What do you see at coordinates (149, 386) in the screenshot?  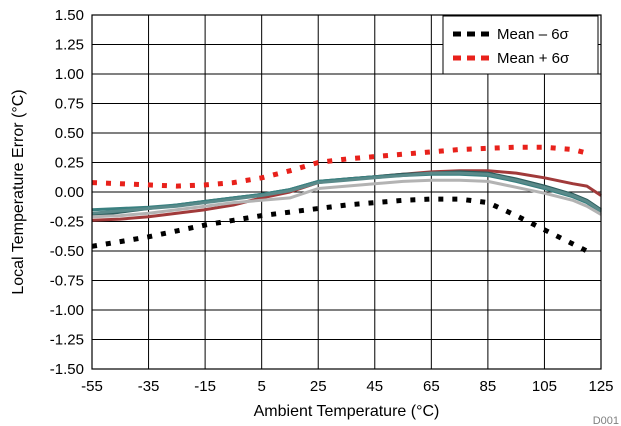 I see `x-tick-label: -35` at bounding box center [149, 386].